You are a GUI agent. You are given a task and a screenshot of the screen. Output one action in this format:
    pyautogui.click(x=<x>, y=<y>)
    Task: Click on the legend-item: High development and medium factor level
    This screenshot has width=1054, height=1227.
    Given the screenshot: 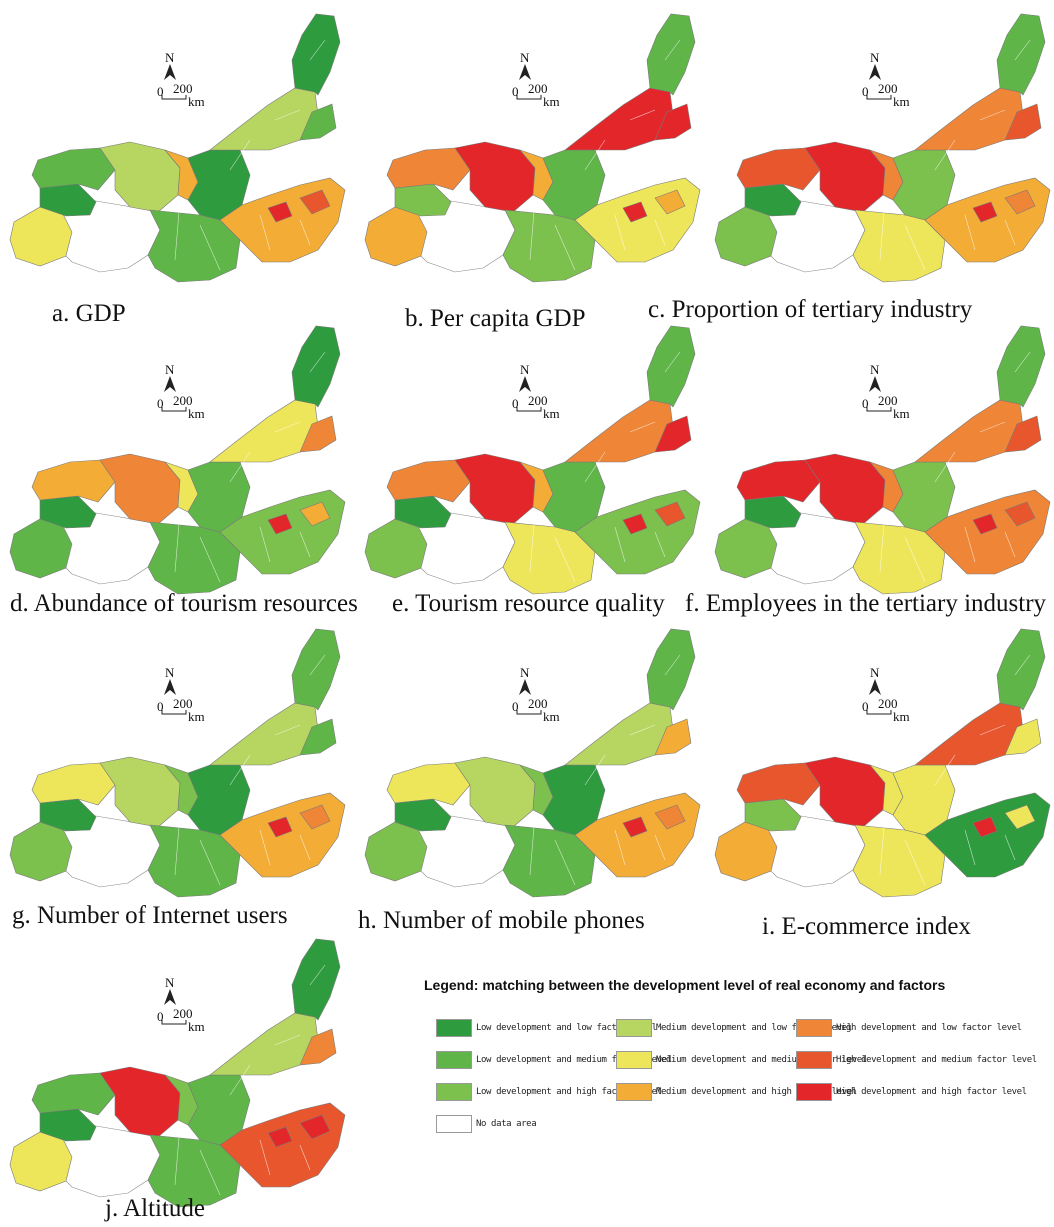 What is the action you would take?
    pyautogui.click(x=916, y=1060)
    